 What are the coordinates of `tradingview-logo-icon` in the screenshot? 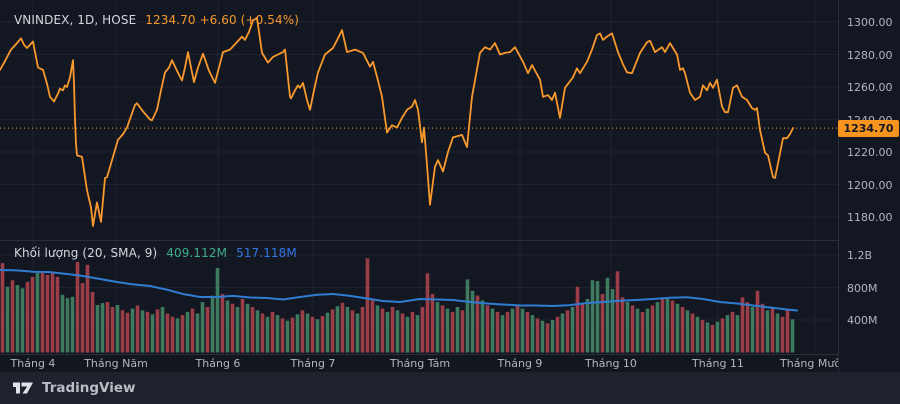 It's located at (23, 388).